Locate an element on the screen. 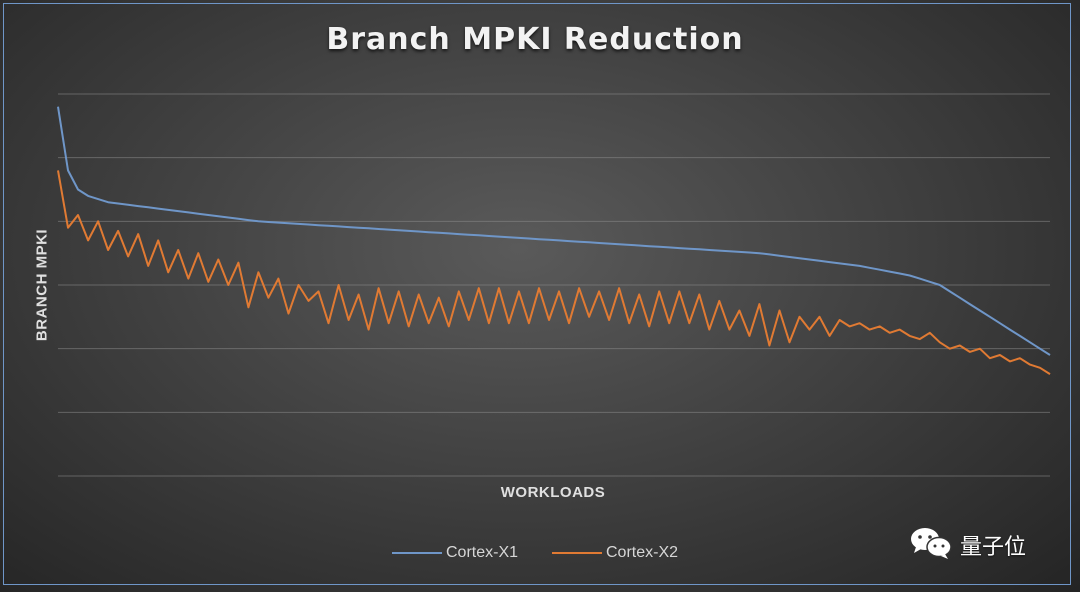  x-axis-label: WORKLOADS is located at coordinates (553, 492).